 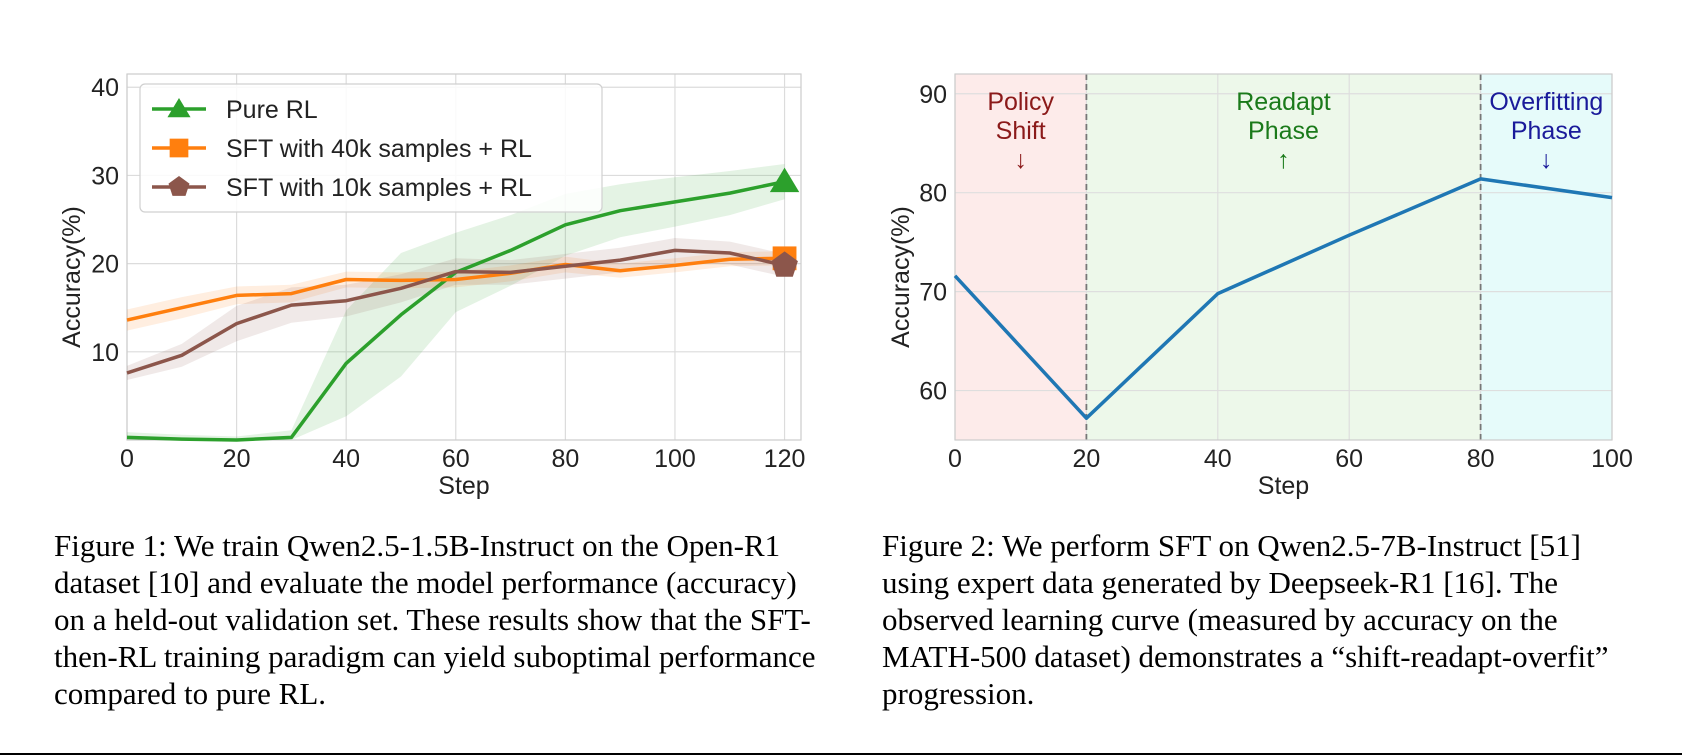 I want to click on y-tick-label: 20, so click(x=105, y=265).